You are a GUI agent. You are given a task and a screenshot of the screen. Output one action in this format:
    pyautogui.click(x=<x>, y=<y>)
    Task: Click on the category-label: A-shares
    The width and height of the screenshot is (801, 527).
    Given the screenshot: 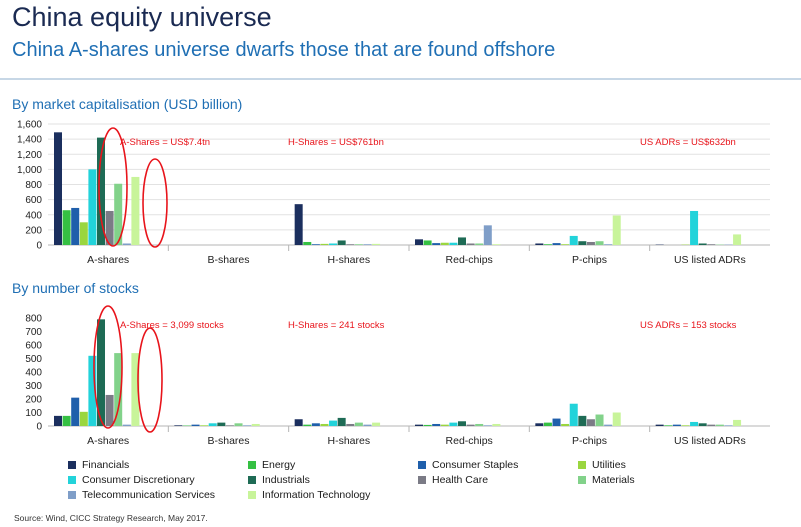 What is the action you would take?
    pyautogui.click(x=108, y=260)
    